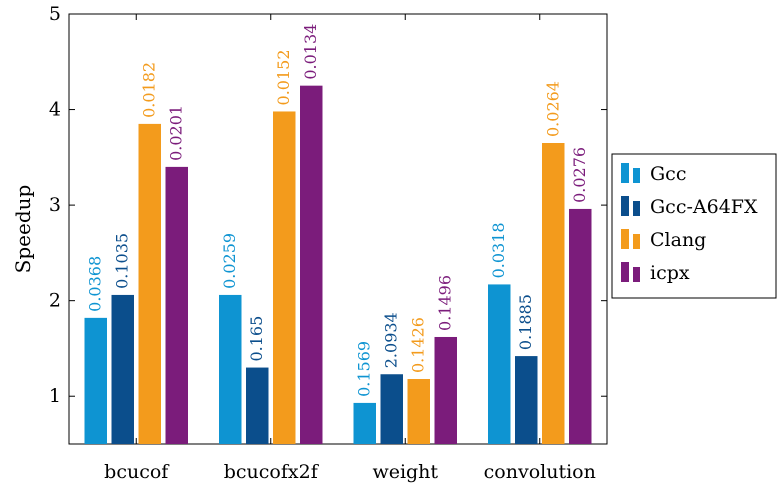  What do you see at coordinates (229, 261) in the screenshot?
I see `data-label: 0.0259` at bounding box center [229, 261].